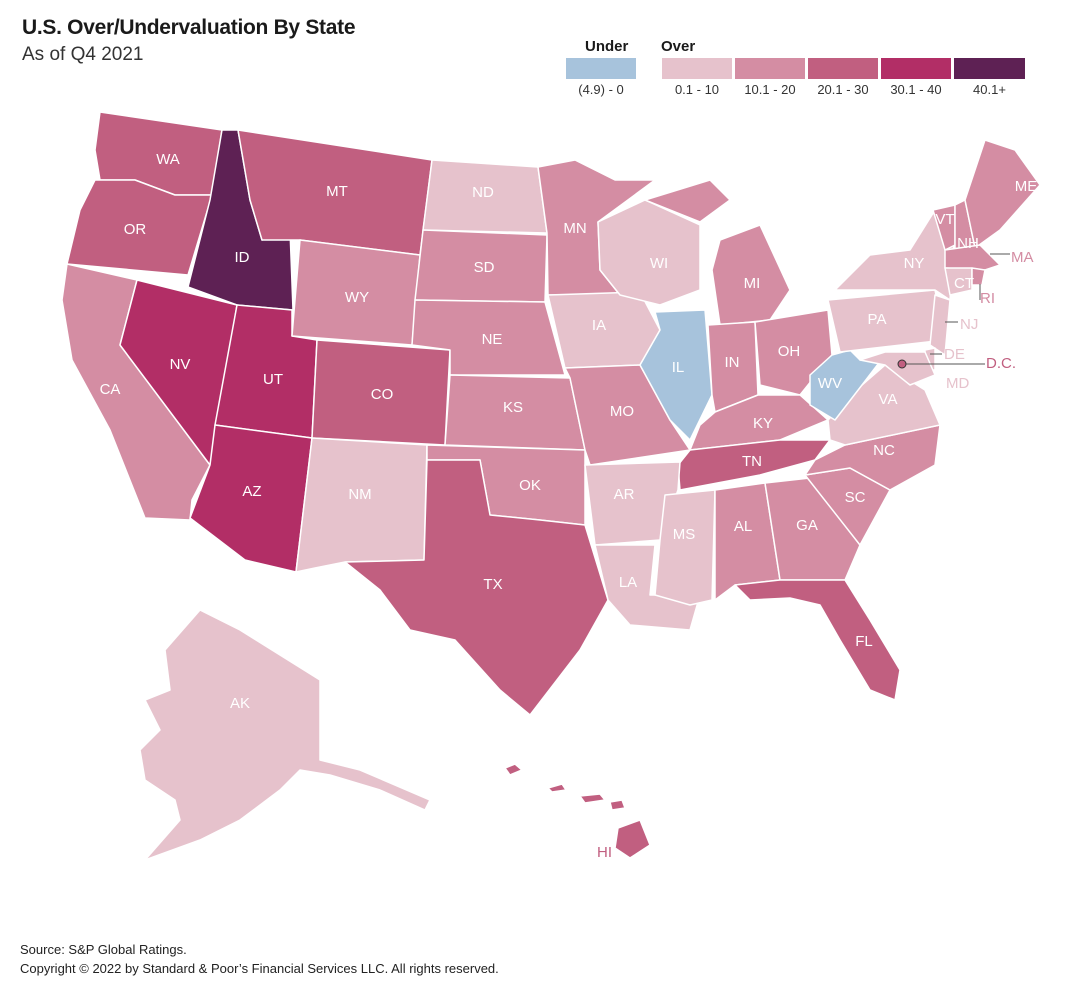 This screenshot has width=1084, height=1002. I want to click on label-ND: ND, so click(483, 192).